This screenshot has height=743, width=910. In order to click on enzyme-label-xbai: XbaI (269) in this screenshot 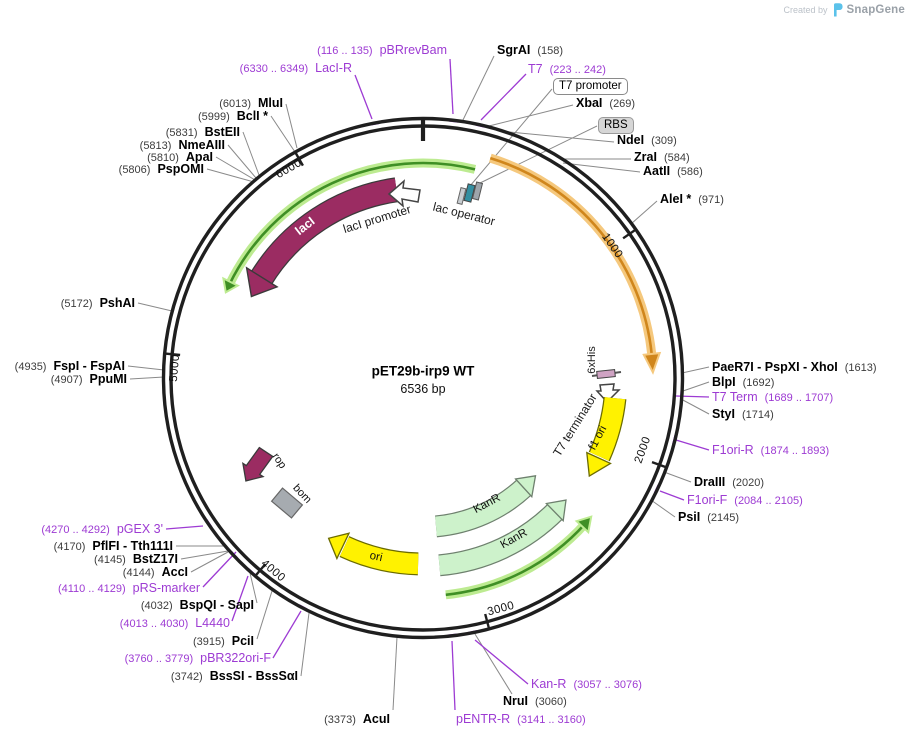, I will do `click(605, 103)`.